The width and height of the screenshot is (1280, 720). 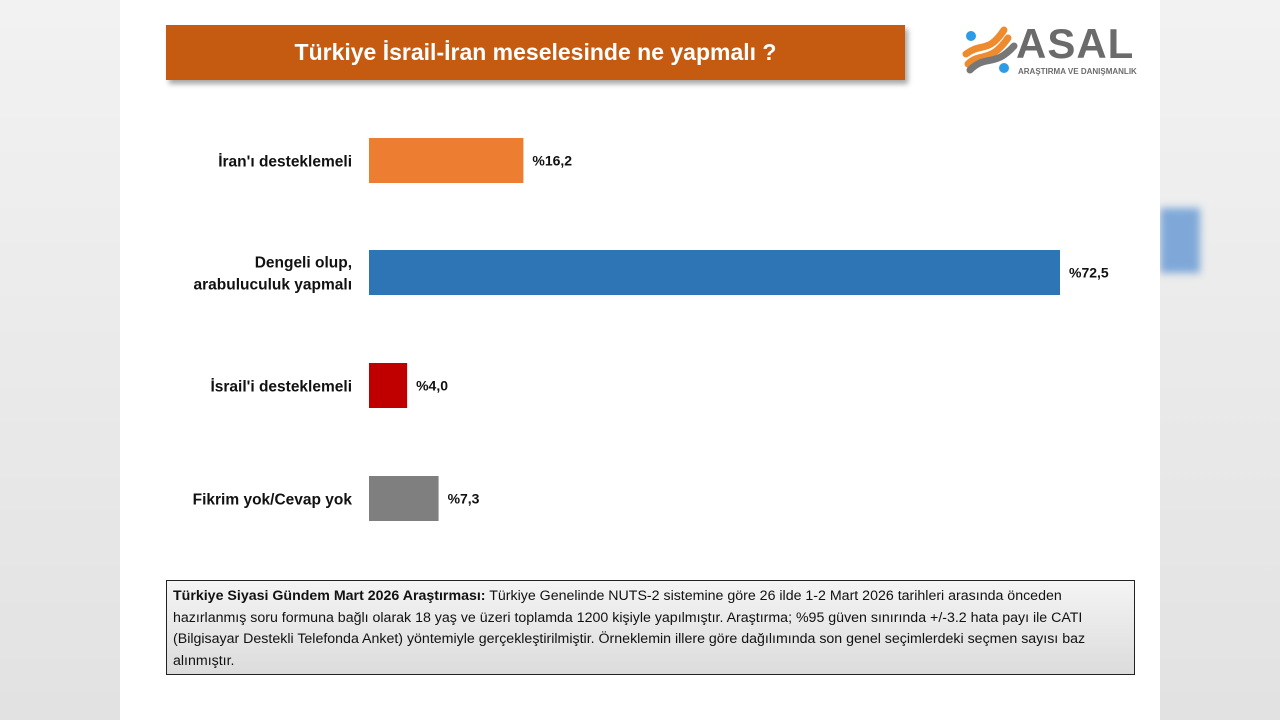 What do you see at coordinates (60, 360) in the screenshot?
I see `blurred-background-left` at bounding box center [60, 360].